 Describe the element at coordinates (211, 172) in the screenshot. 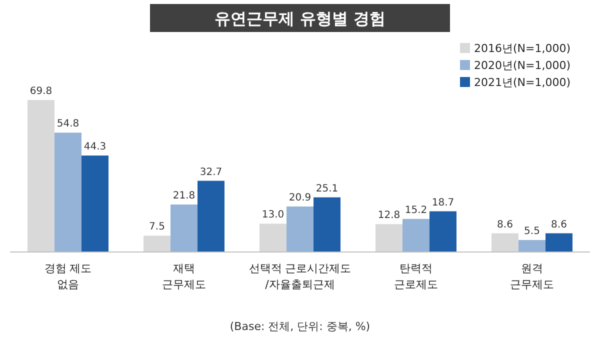

I see `data-label: 32.7` at that location.